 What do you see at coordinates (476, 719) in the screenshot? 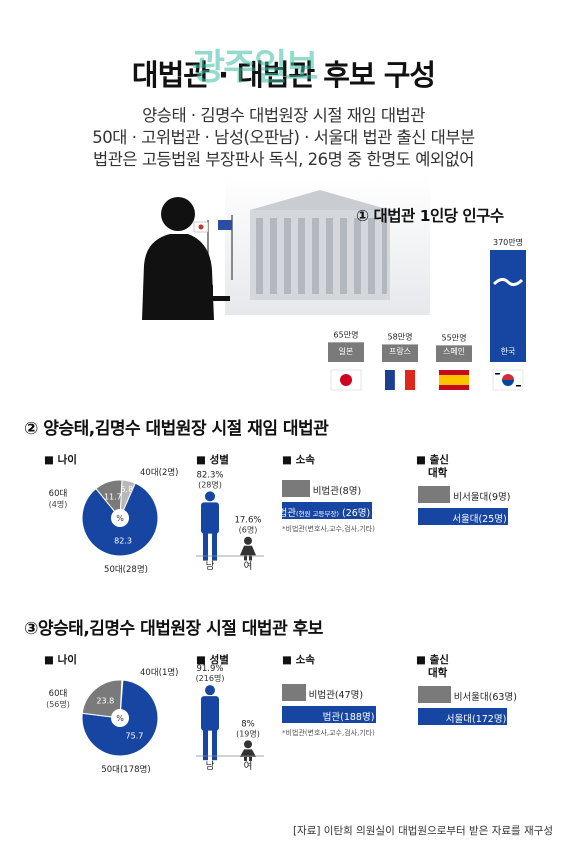
I see `bar-label: 서울대(172명)` at bounding box center [476, 719].